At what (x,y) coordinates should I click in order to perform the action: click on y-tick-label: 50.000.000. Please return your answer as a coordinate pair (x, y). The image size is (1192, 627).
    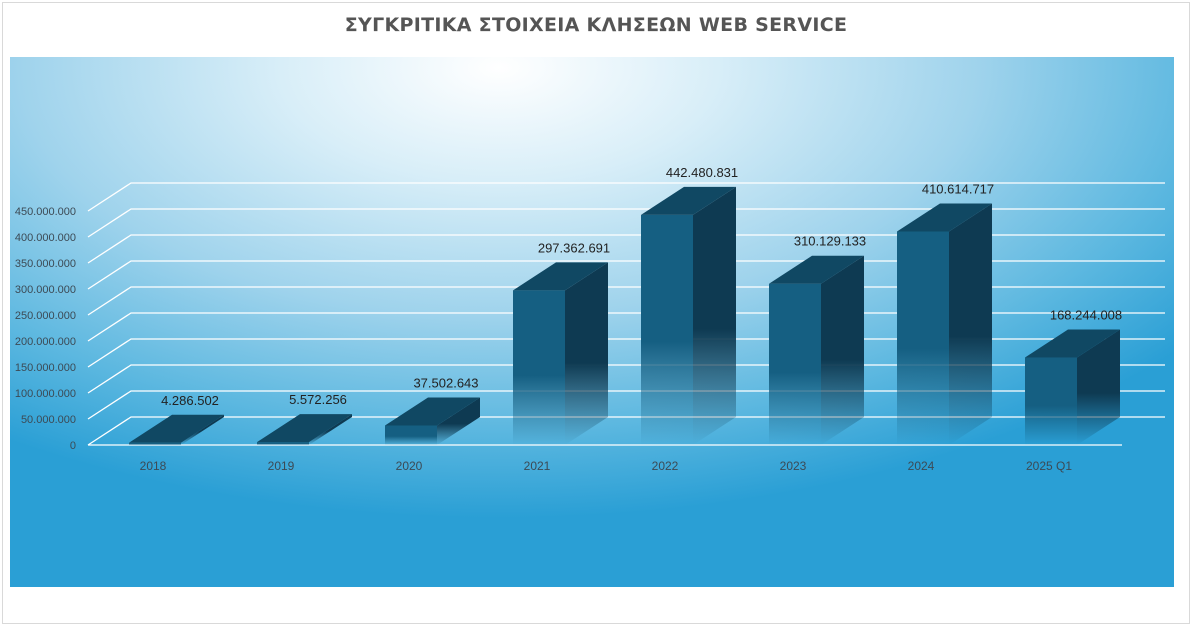
    Looking at the image, I should click on (48, 420).